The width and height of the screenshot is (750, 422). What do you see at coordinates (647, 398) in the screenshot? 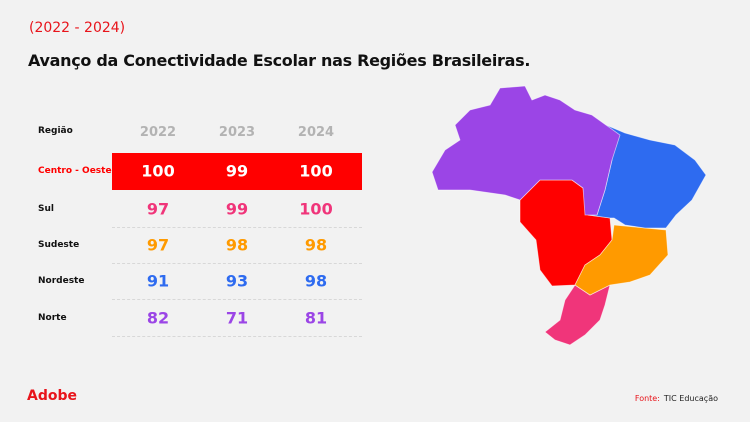
I see `source-label: Fonte:` at bounding box center [647, 398].